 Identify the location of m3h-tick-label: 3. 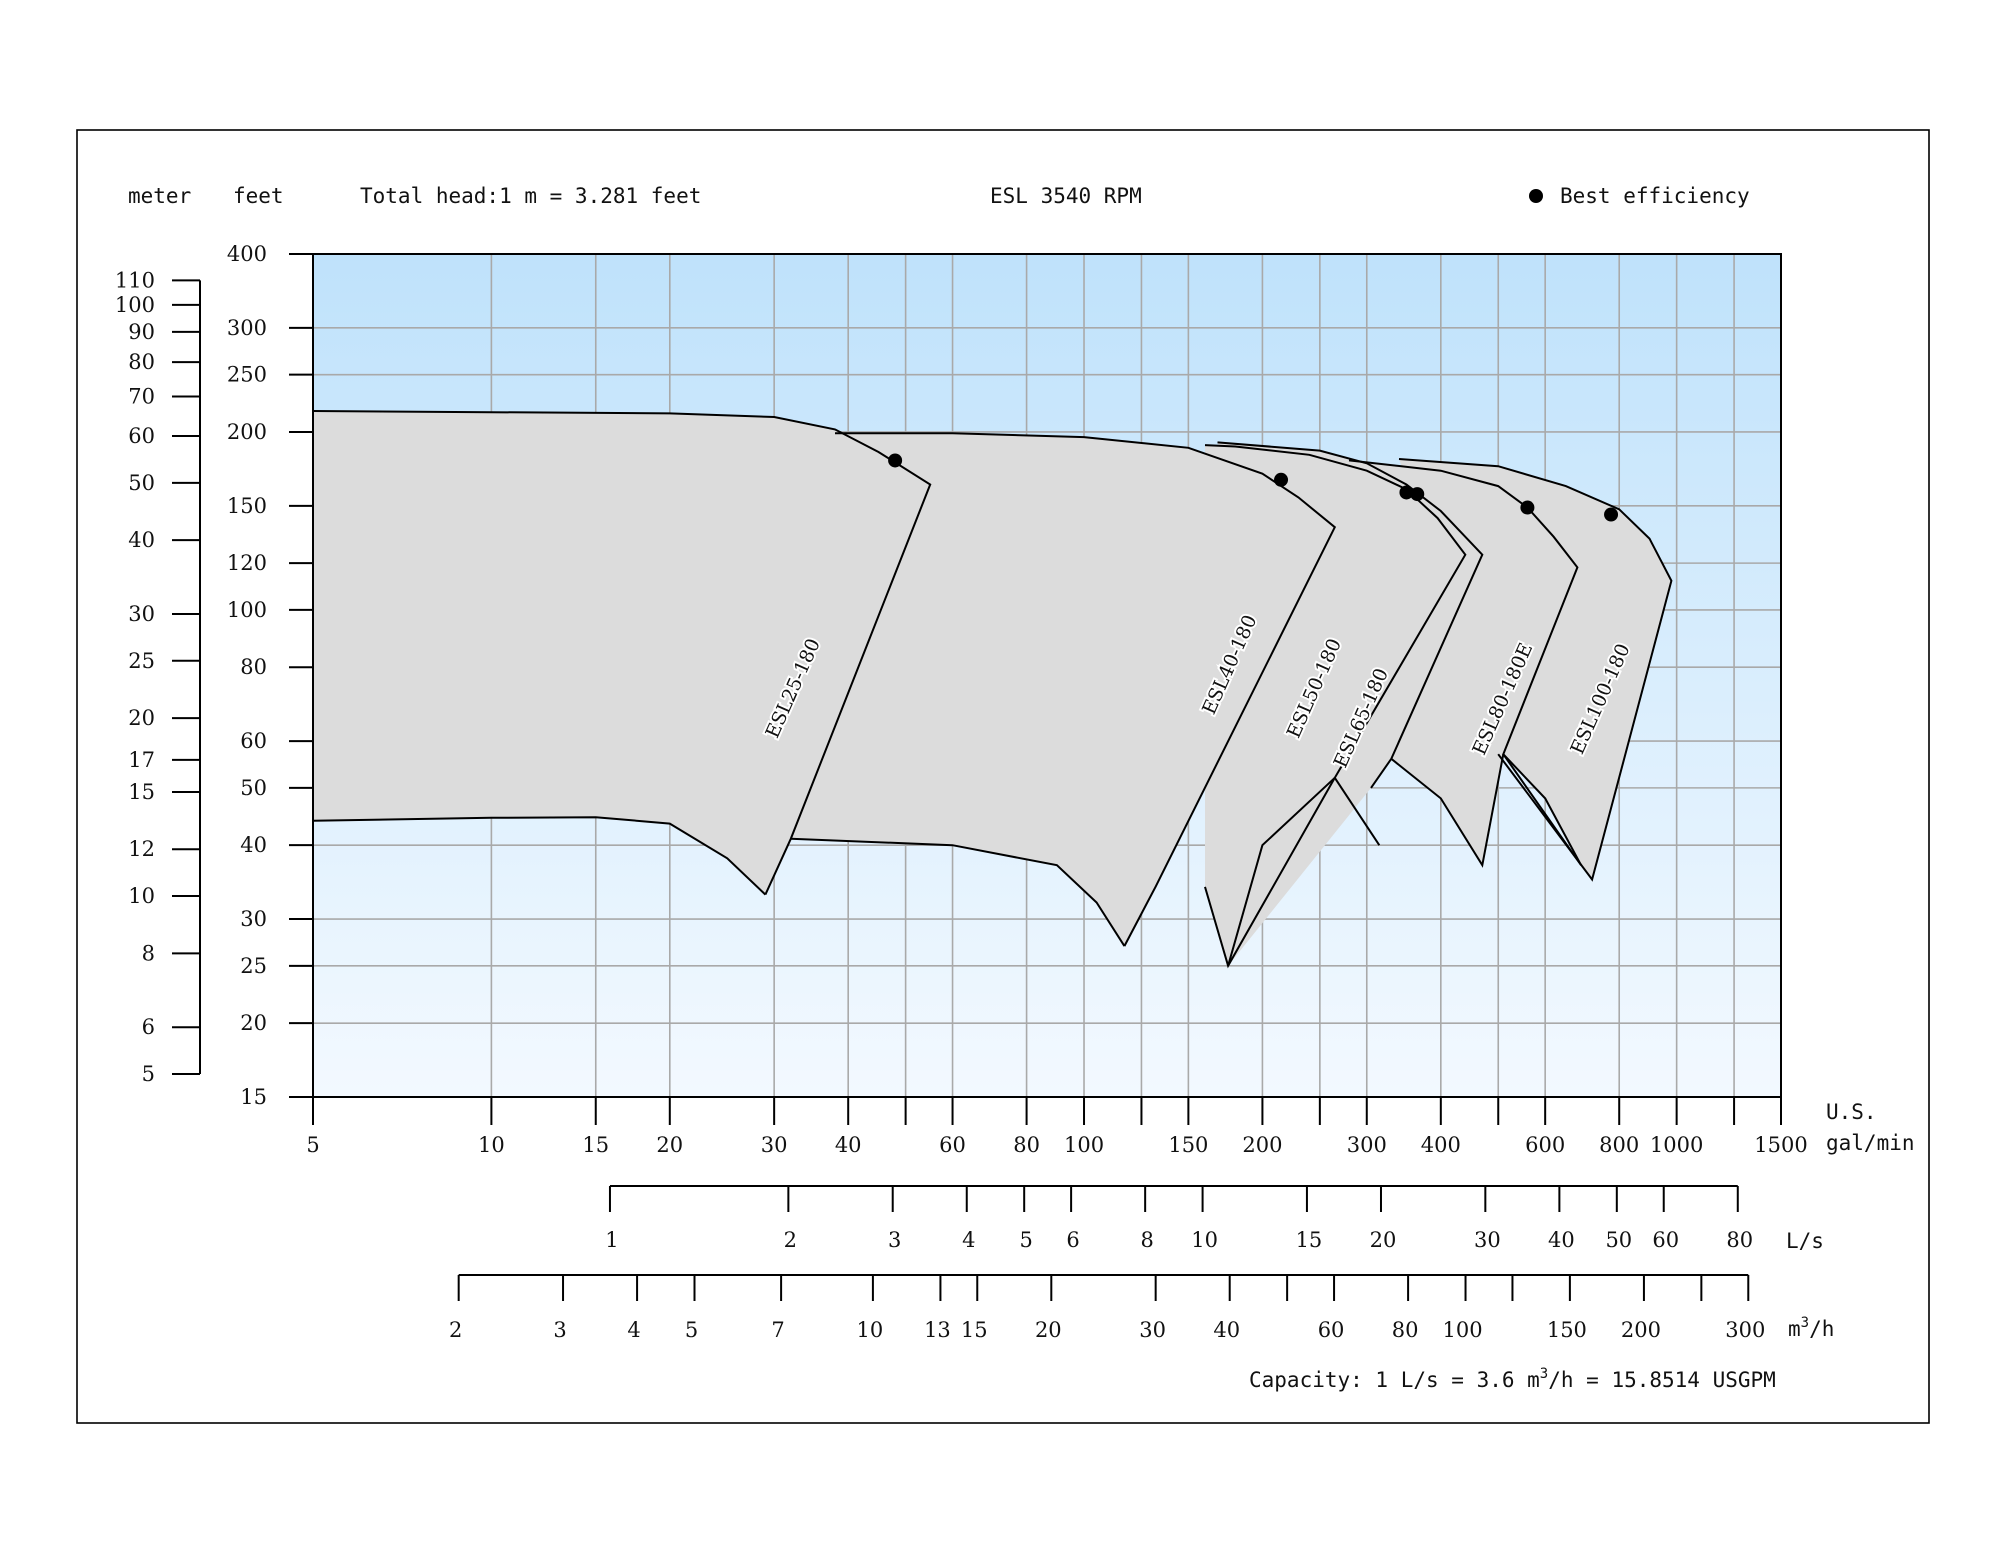
(559, 1330).